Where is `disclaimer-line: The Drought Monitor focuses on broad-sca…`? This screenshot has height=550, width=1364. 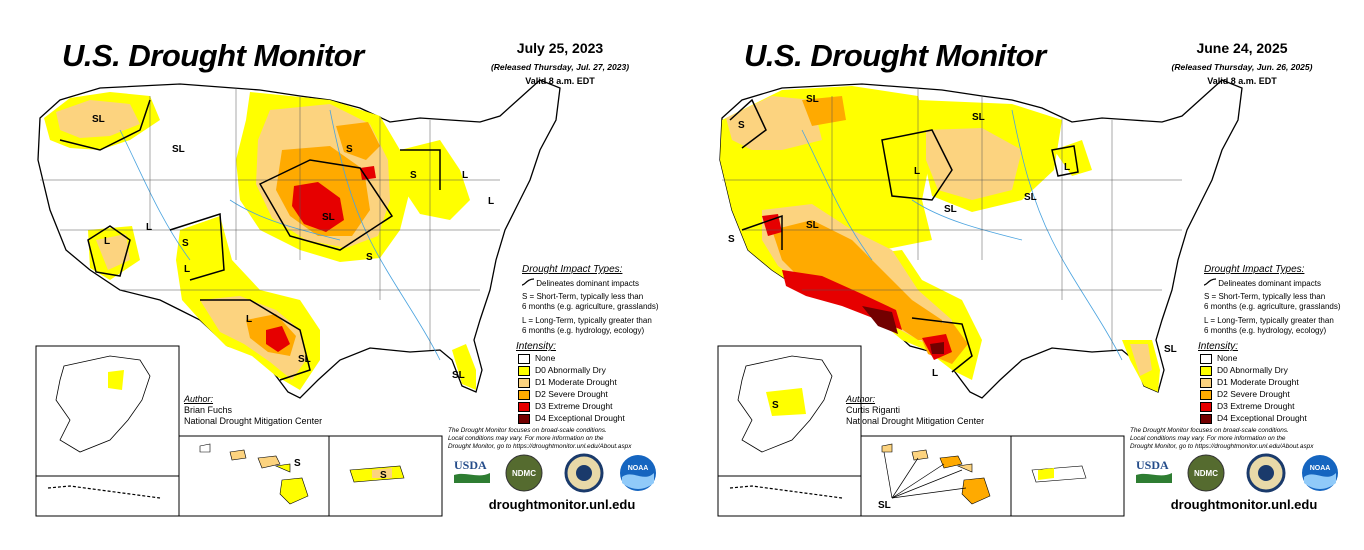 disclaimer-line: The Drought Monitor focuses on broad-sca… is located at coordinates (527, 430).